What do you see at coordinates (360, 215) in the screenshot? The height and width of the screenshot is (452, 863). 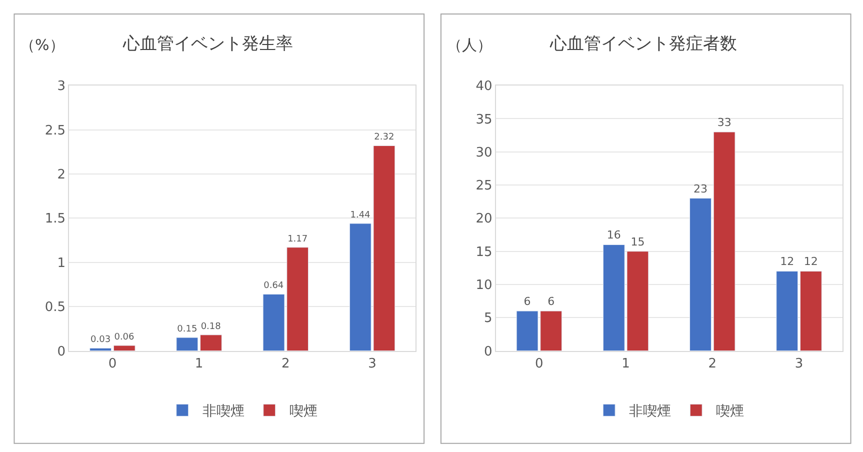 I see `data-label: 1.44` at bounding box center [360, 215].